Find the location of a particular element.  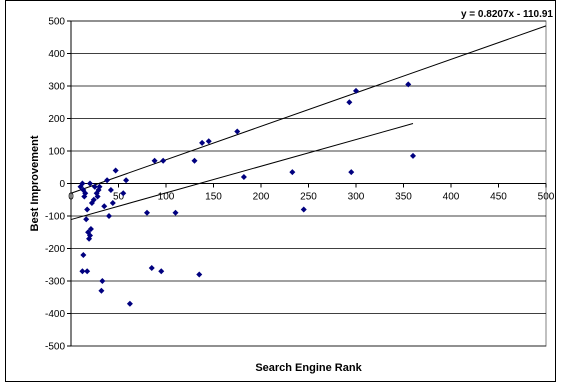

x-tick-label: 400 is located at coordinates (451, 197).